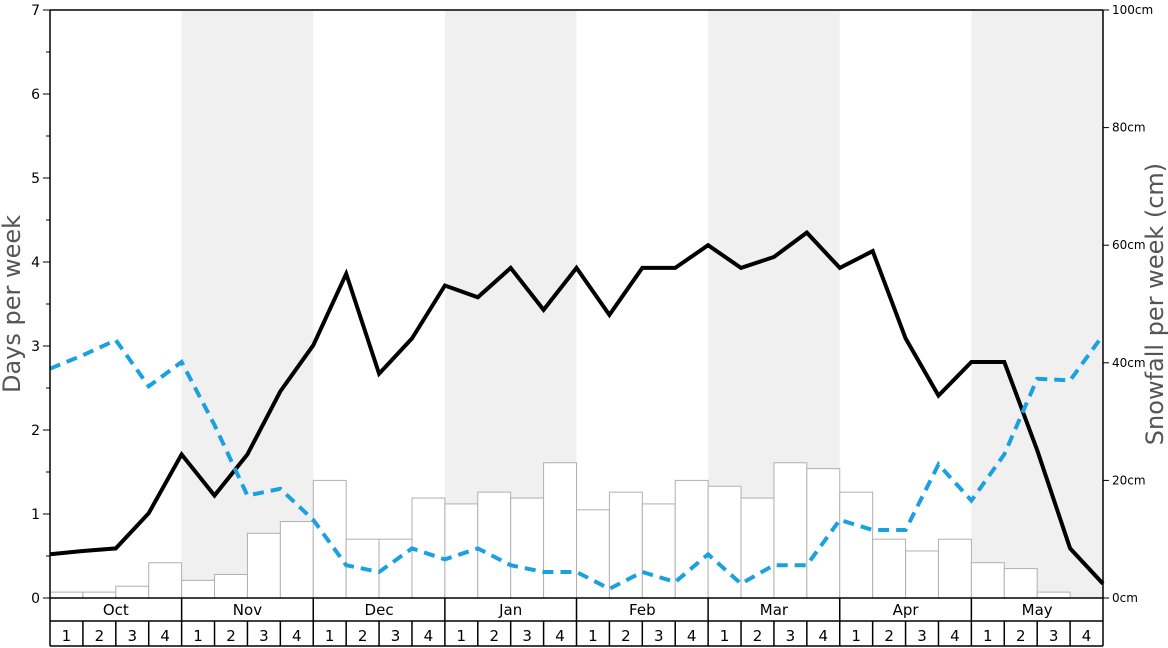 The width and height of the screenshot is (1168, 648). I want to click on left-tick-label: 1, so click(35, 515).